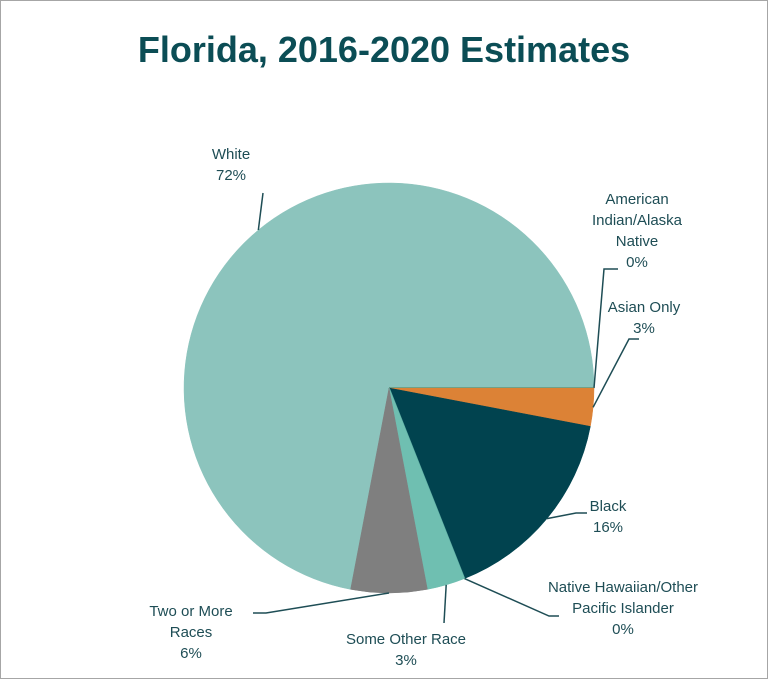 The image size is (768, 679). Describe the element at coordinates (384, 49) in the screenshot. I see `chart-title: Florida, 2016-2020 Estimates` at that location.